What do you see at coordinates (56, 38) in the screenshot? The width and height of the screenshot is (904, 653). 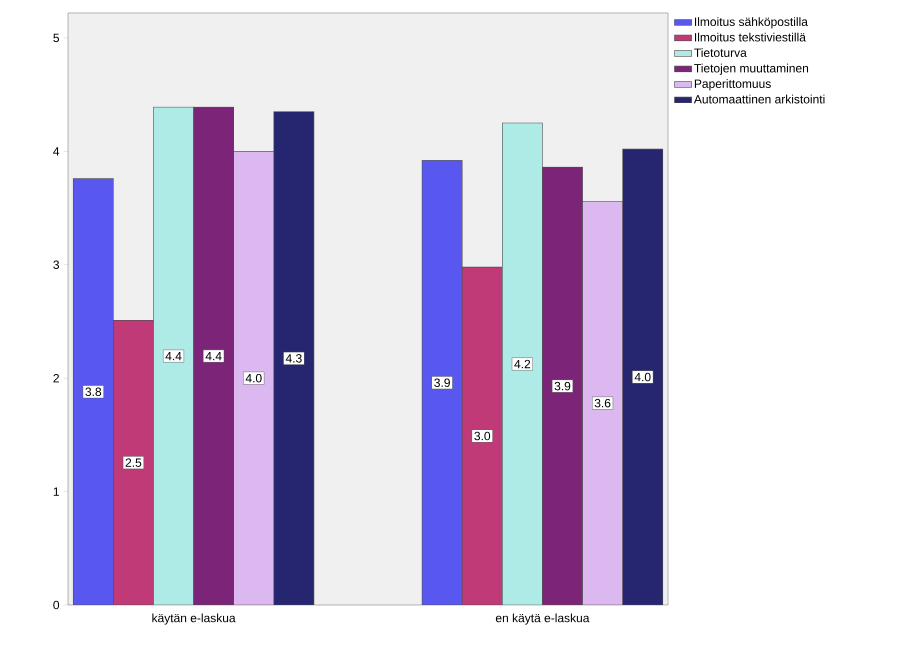 I see `y-tick-label: 5` at bounding box center [56, 38].